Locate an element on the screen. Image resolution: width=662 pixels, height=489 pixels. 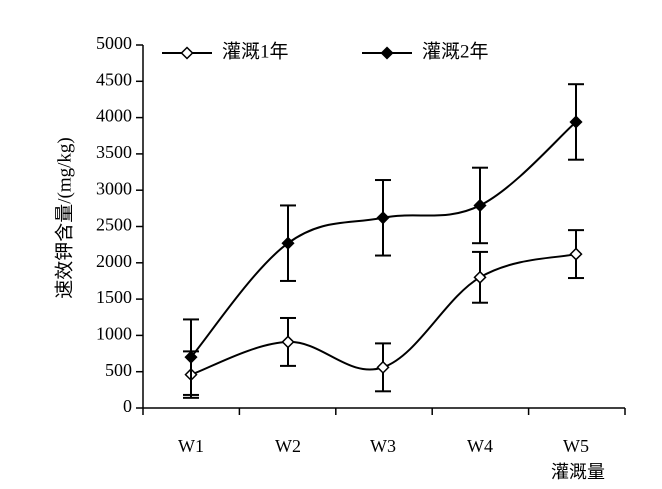
legend-item-2: 灌溉2年 is located at coordinates (425, 51).